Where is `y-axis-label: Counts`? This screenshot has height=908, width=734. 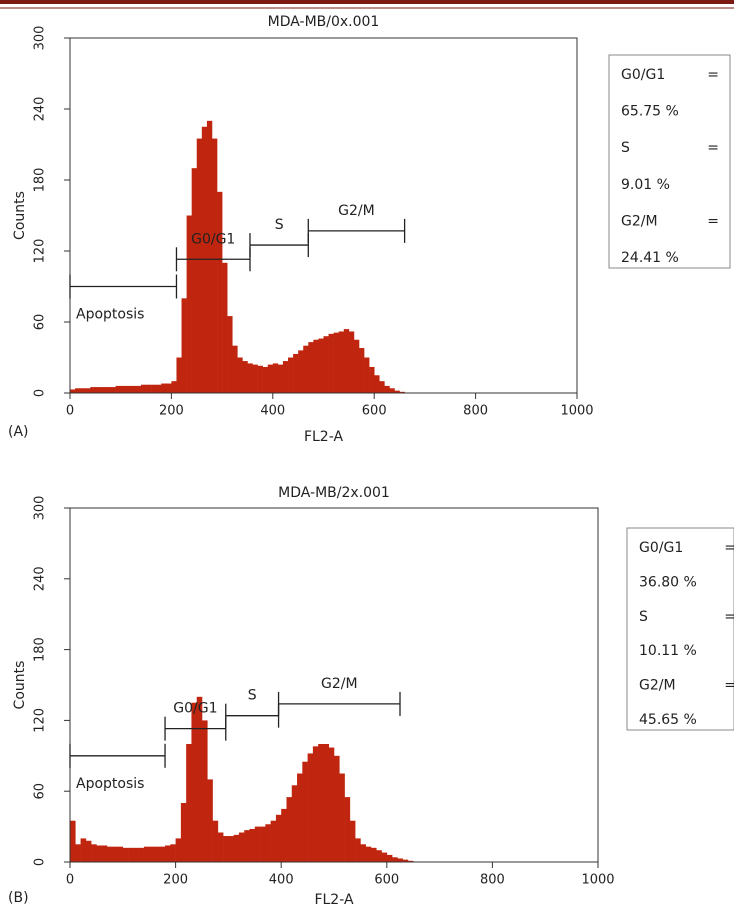 y-axis-label: Counts is located at coordinates (20, 215).